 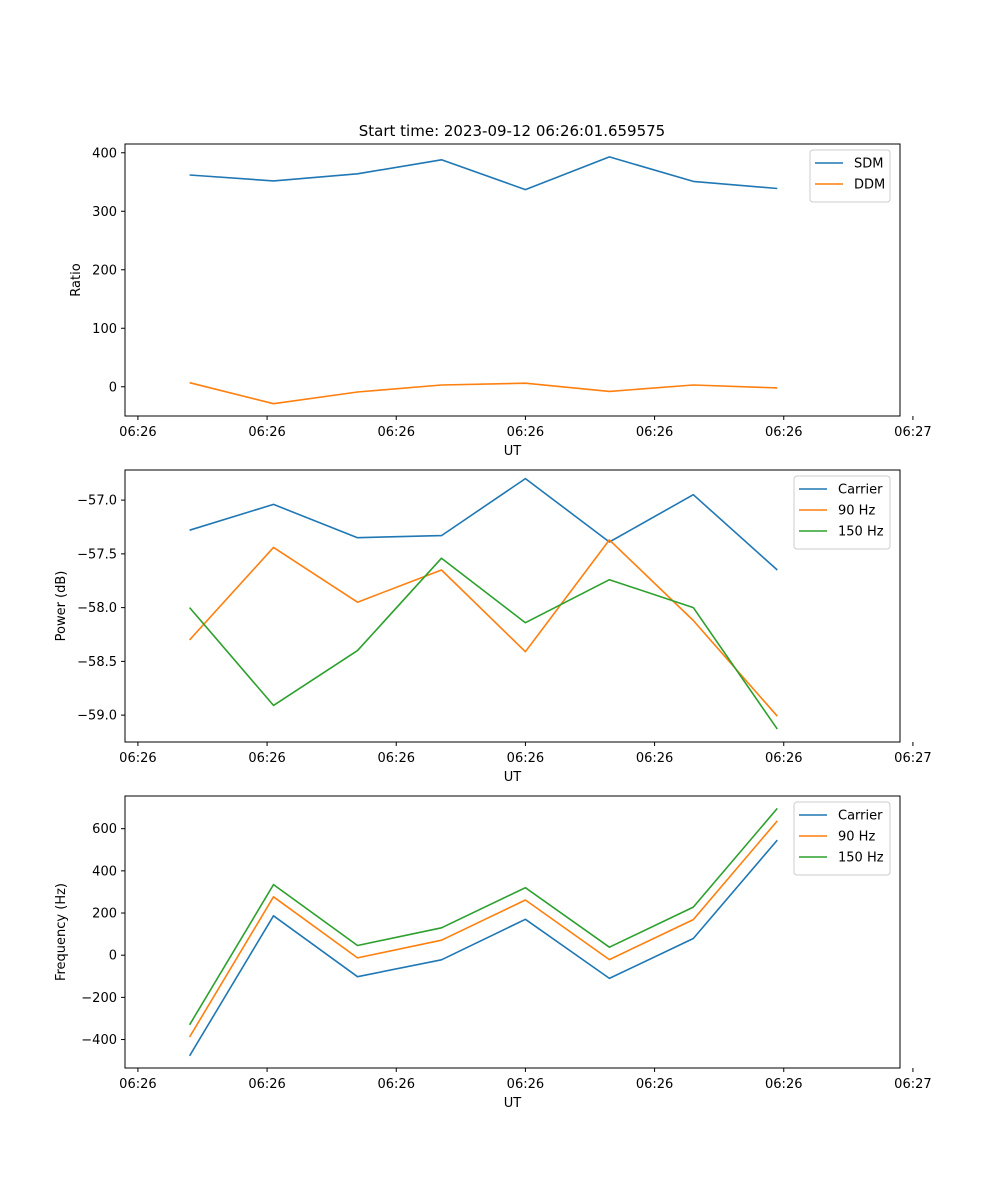 I want to click on legend: SDM DDM, so click(x=850, y=176).